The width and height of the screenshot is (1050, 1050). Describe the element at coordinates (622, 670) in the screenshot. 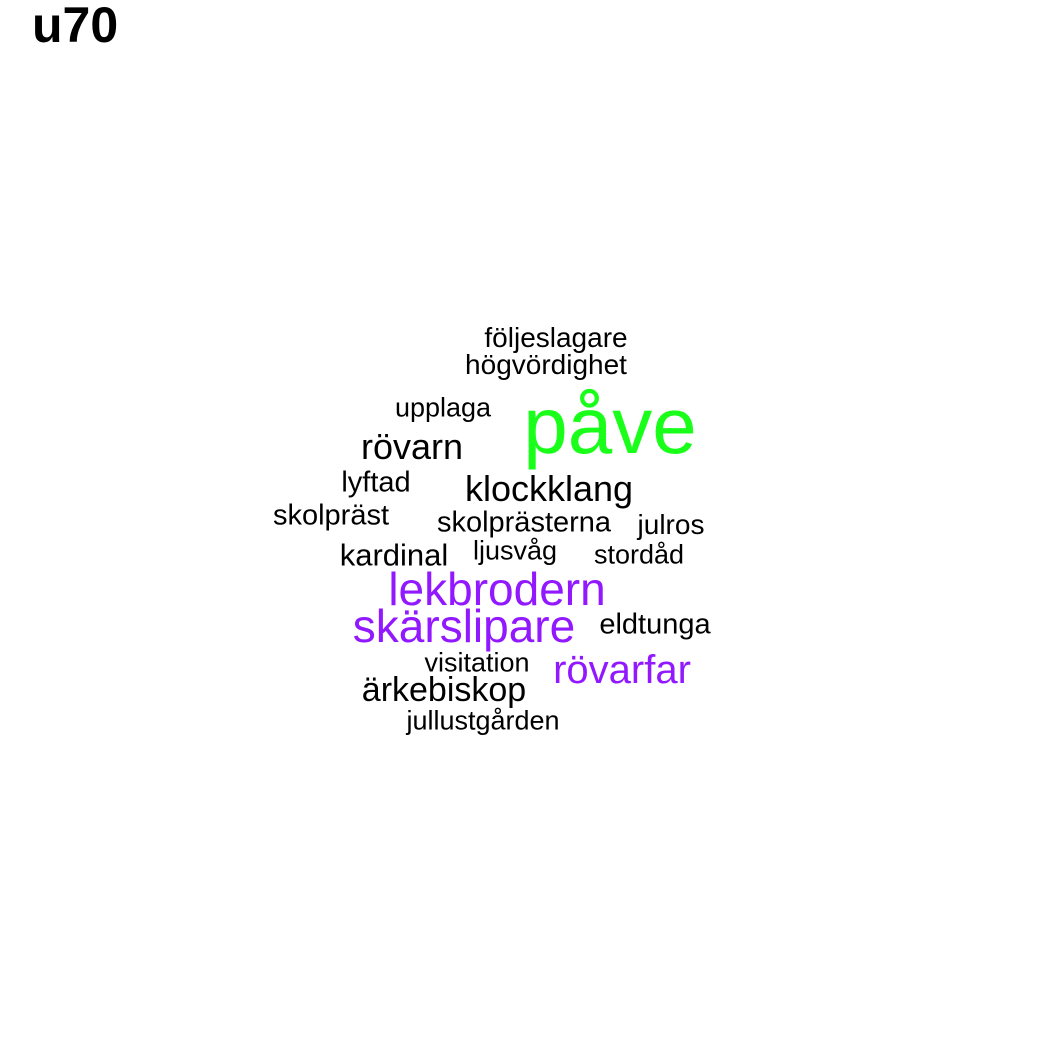

I see `word-rovarfar: rövarfar` at that location.